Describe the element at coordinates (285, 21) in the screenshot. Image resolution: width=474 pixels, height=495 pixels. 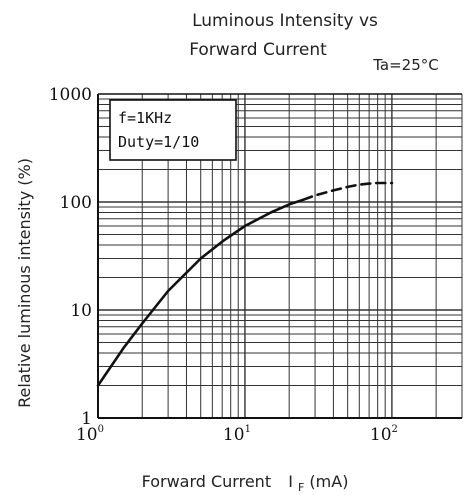
I see `chart-title-line-1: Luminous Intensity vs` at that location.